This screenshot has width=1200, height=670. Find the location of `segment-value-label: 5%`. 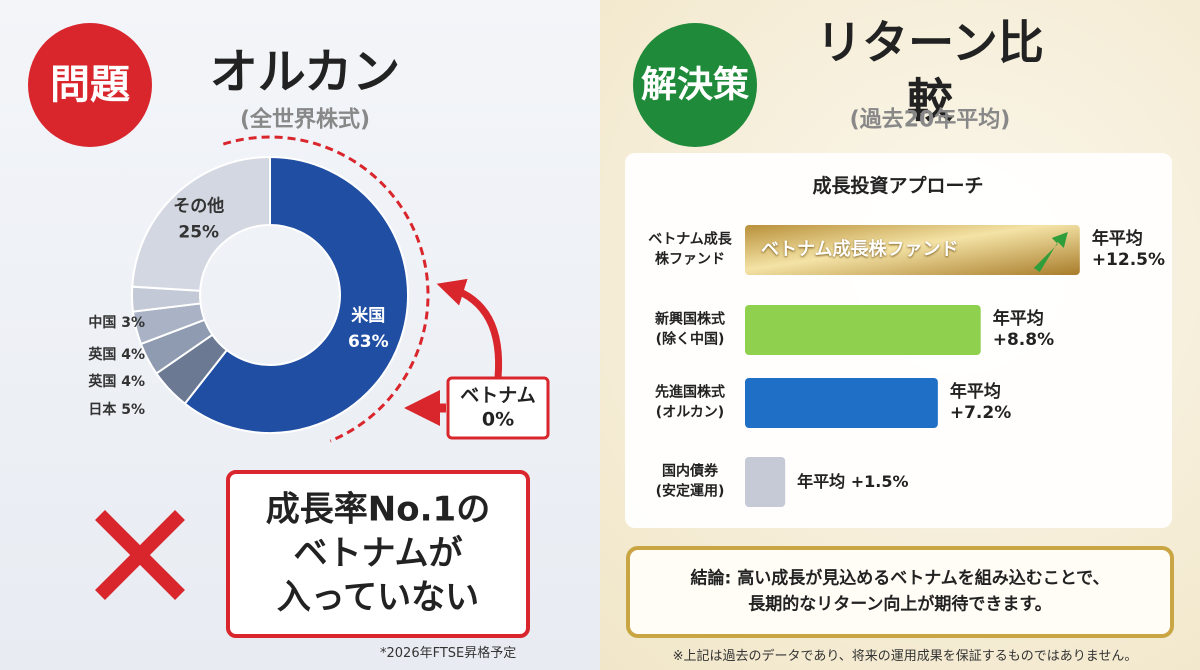

segment-value-label: 5% is located at coordinates (133, 410).